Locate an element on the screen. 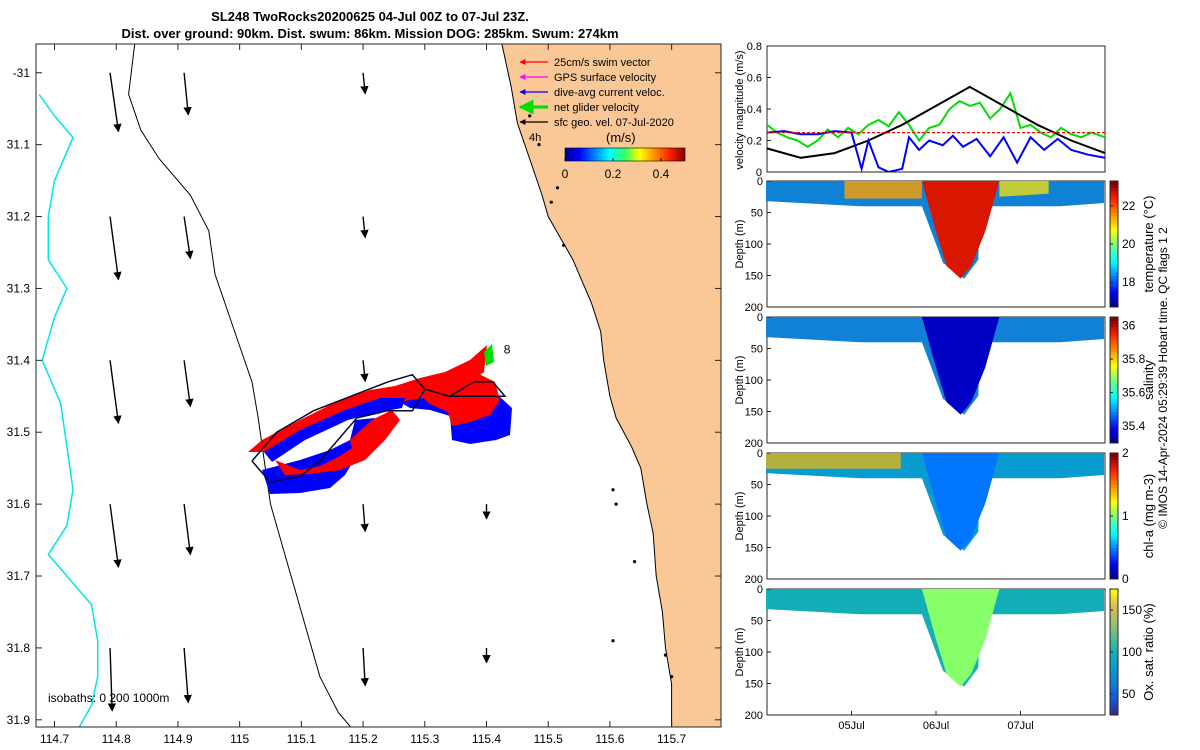 Image resolution: width=1200 pixels, height=750 pixels. section-chl-max is located at coordinates (833, 461).